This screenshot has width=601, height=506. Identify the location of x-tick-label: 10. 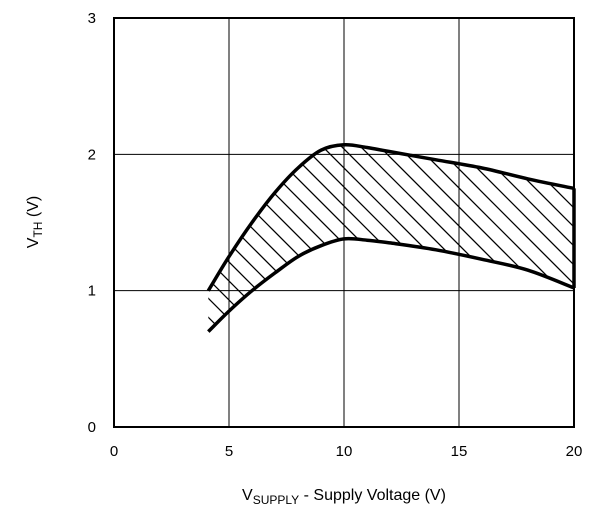
(344, 451).